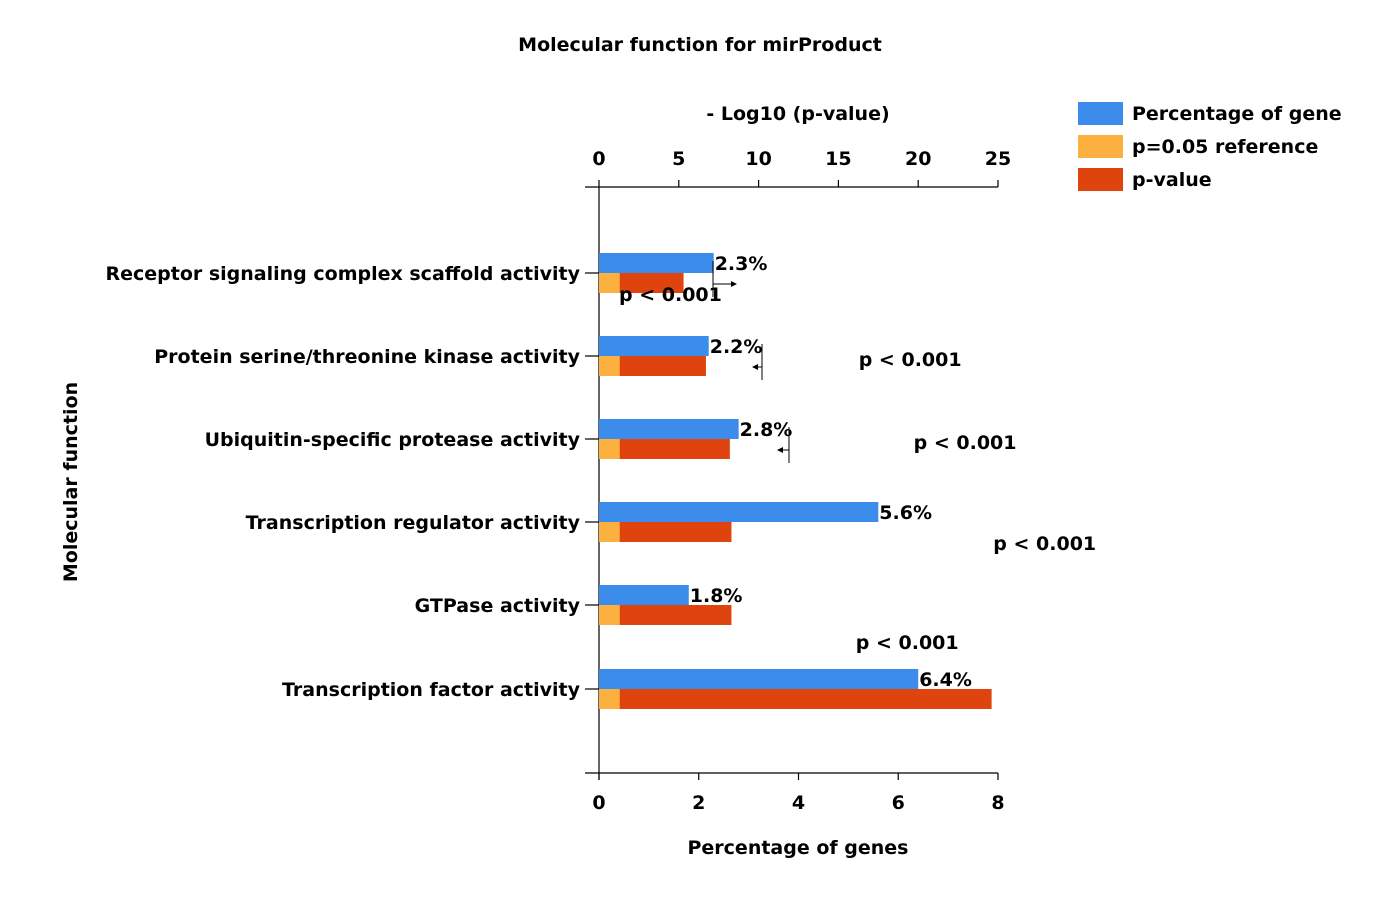 This screenshot has height=900, width=1400. What do you see at coordinates (905, 513) in the screenshot?
I see `percentage-data-label: 5.6%` at bounding box center [905, 513].